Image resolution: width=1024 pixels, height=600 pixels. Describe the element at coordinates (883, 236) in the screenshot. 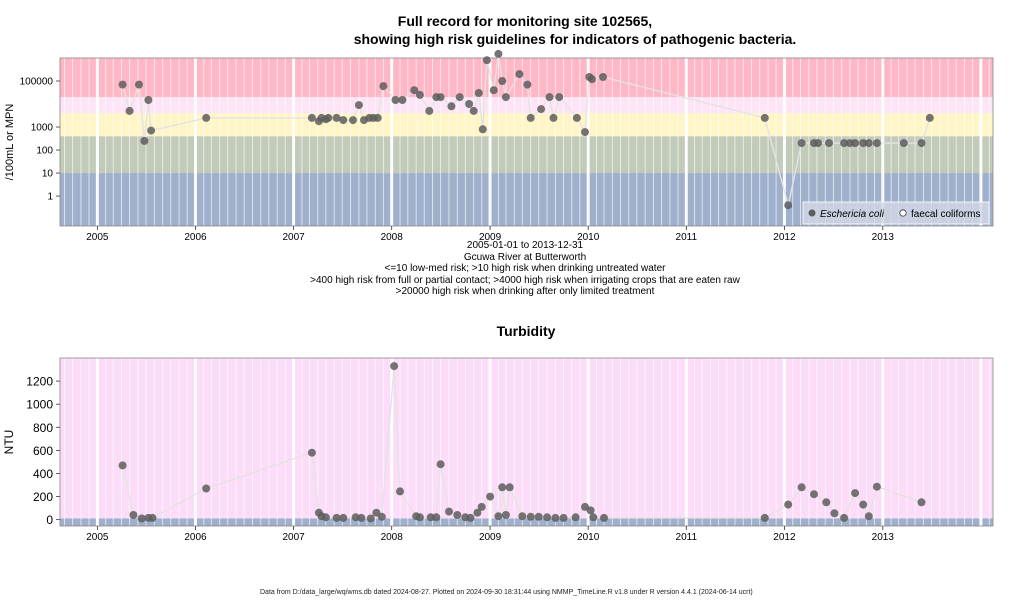

I see `x-tick-label: 2013` at that location.